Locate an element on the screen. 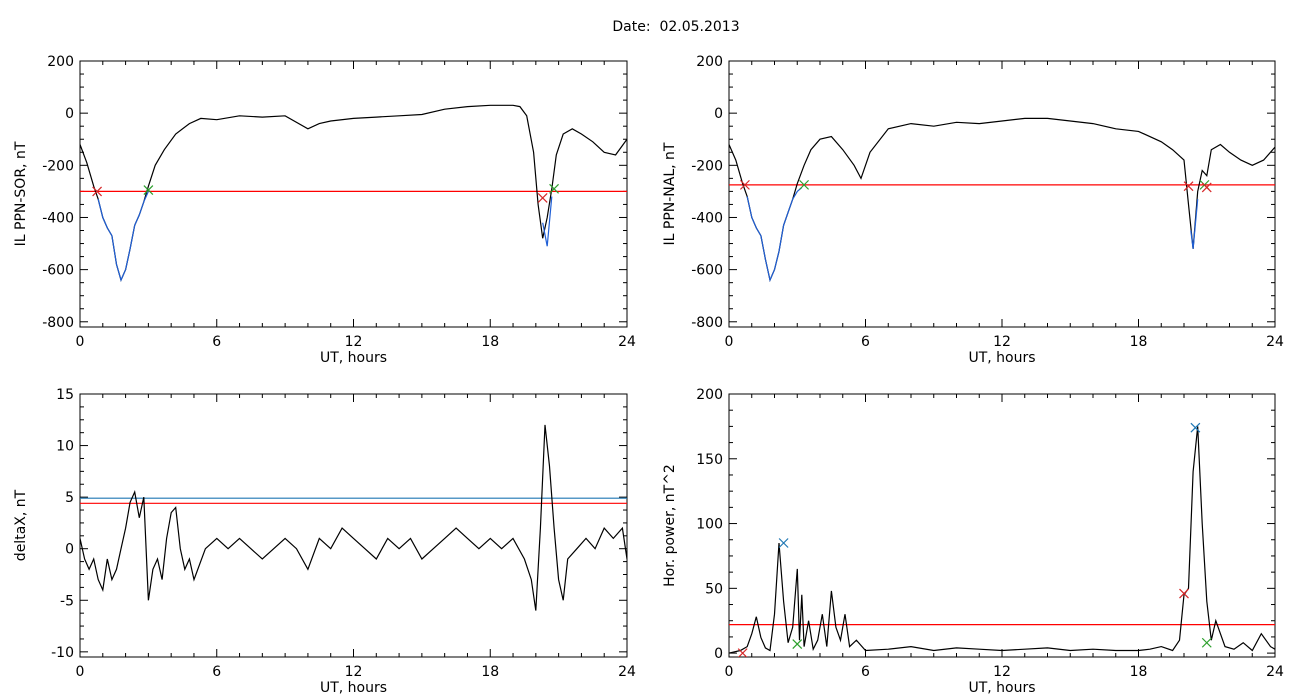 The width and height of the screenshot is (1300, 700). y-tick-label: -10 is located at coordinates (62, 653).